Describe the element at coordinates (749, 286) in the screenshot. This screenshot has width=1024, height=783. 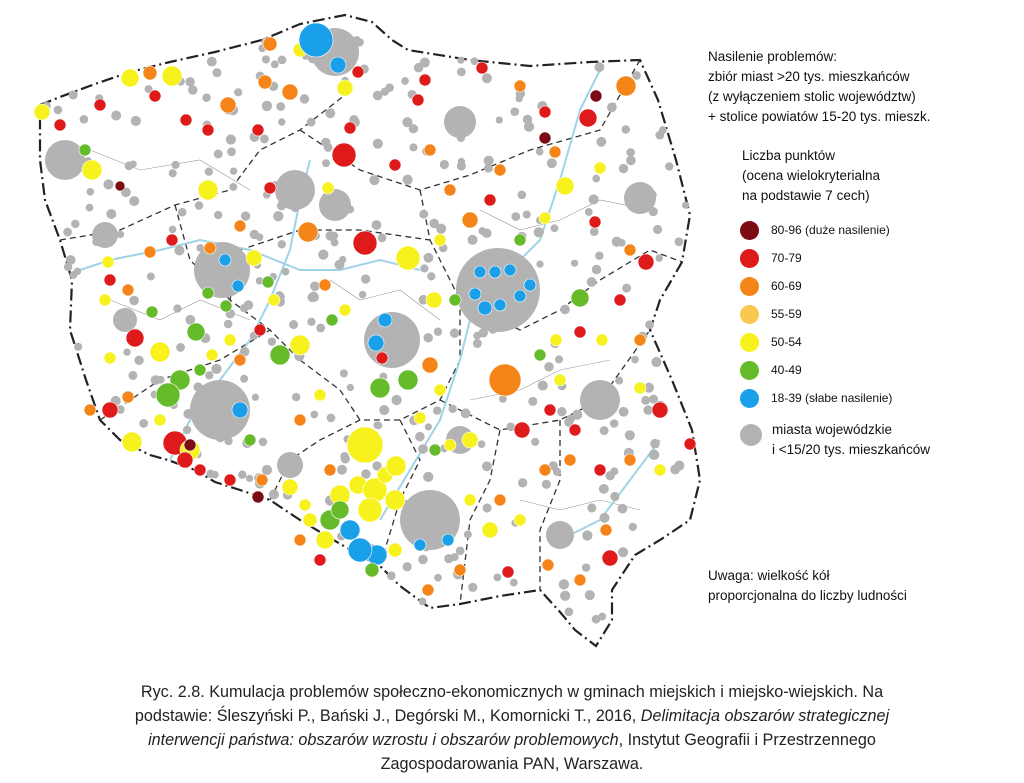
I see `legend-swatch` at that location.